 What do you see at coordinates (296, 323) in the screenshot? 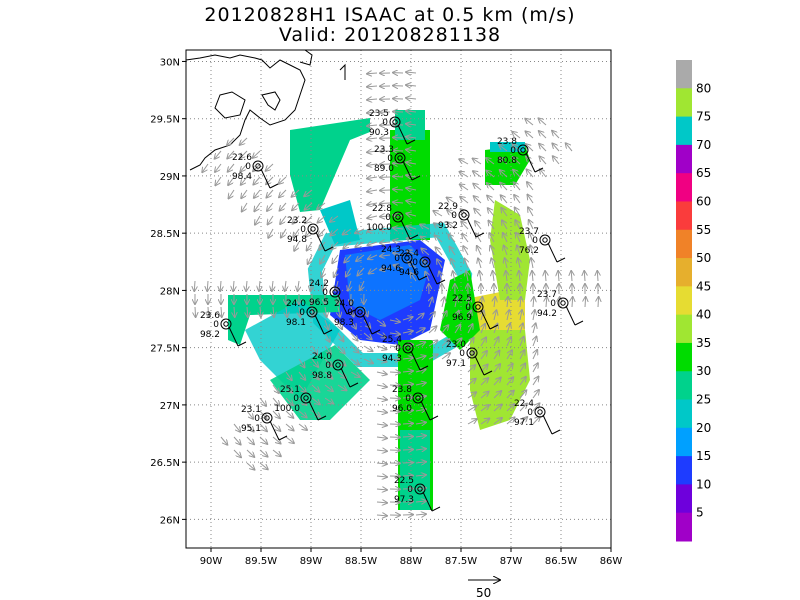
I see `station-bottom-value: 98.1` at bounding box center [296, 323].